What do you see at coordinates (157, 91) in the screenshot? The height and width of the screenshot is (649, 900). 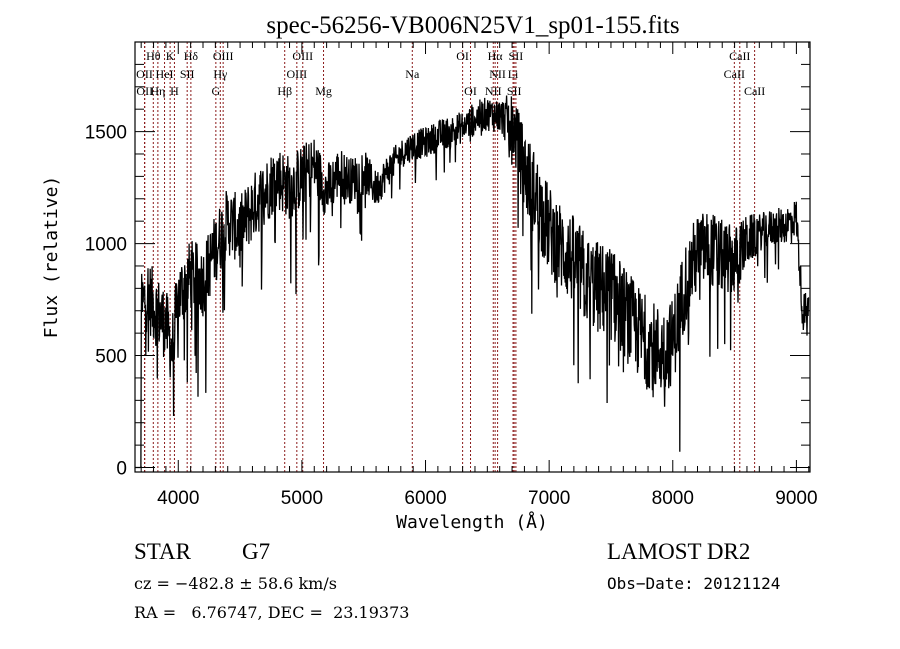 I see `line-marker-label: Hη` at bounding box center [157, 91].